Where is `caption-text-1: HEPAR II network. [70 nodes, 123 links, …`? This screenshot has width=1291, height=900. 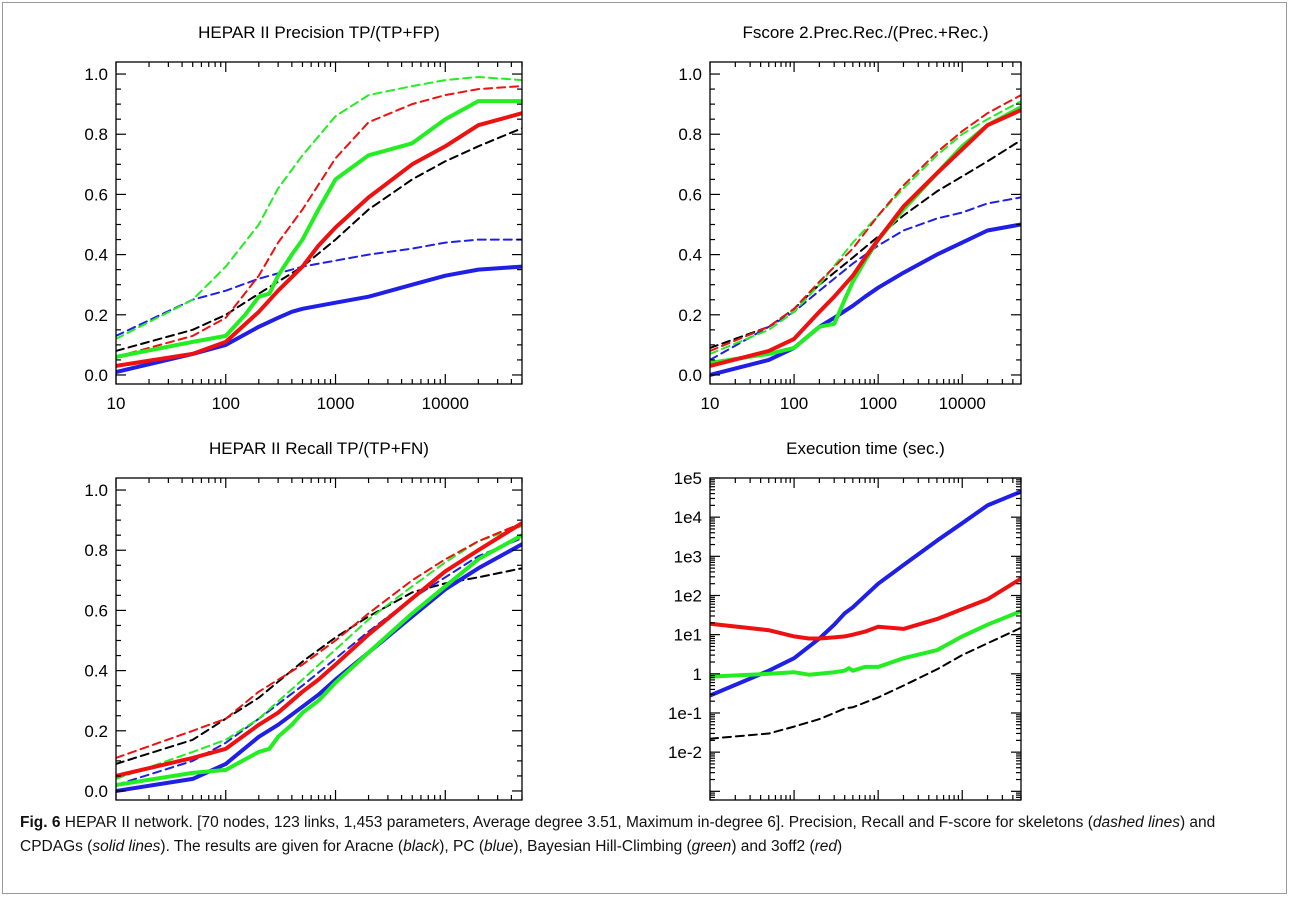
caption-text-1: HEPAR II network. [70 nodes, 123 links, … is located at coordinates (576, 822).